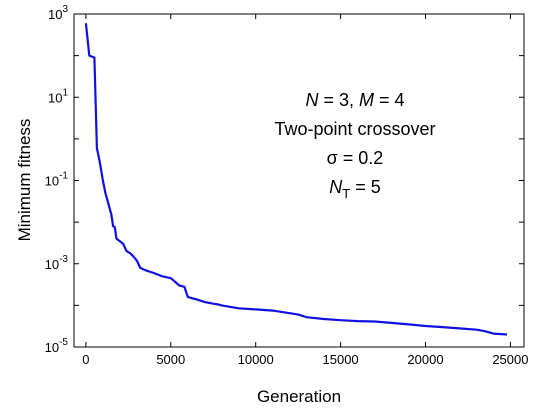 The height and width of the screenshot is (412, 544). What do you see at coordinates (58, 13) in the screenshot?
I see `y-tick-label: 10³` at bounding box center [58, 13].